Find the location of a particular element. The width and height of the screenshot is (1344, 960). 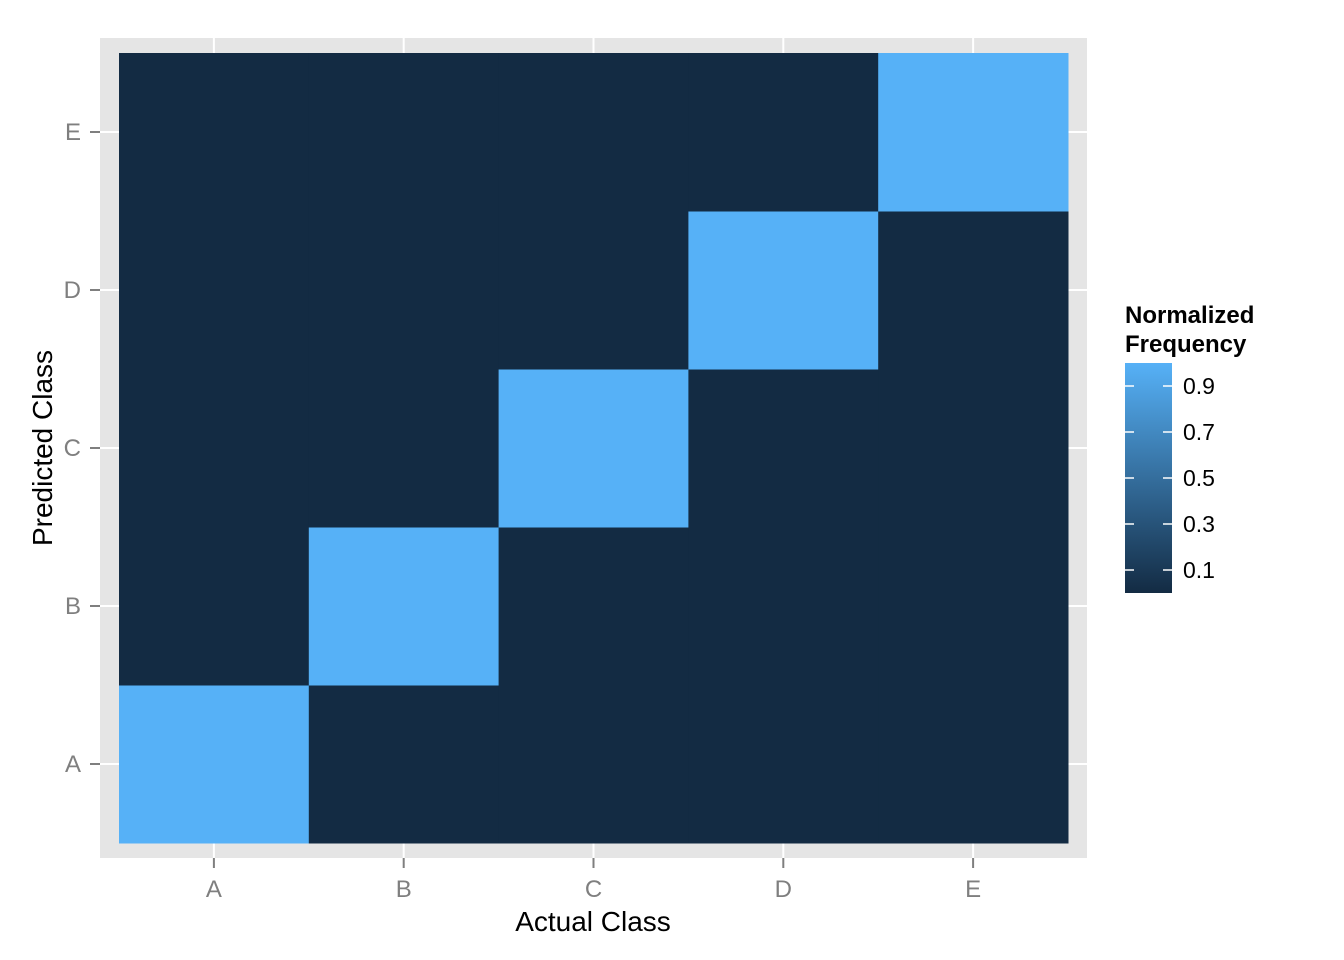

tile-pred-D-actual-C is located at coordinates (593, 290).